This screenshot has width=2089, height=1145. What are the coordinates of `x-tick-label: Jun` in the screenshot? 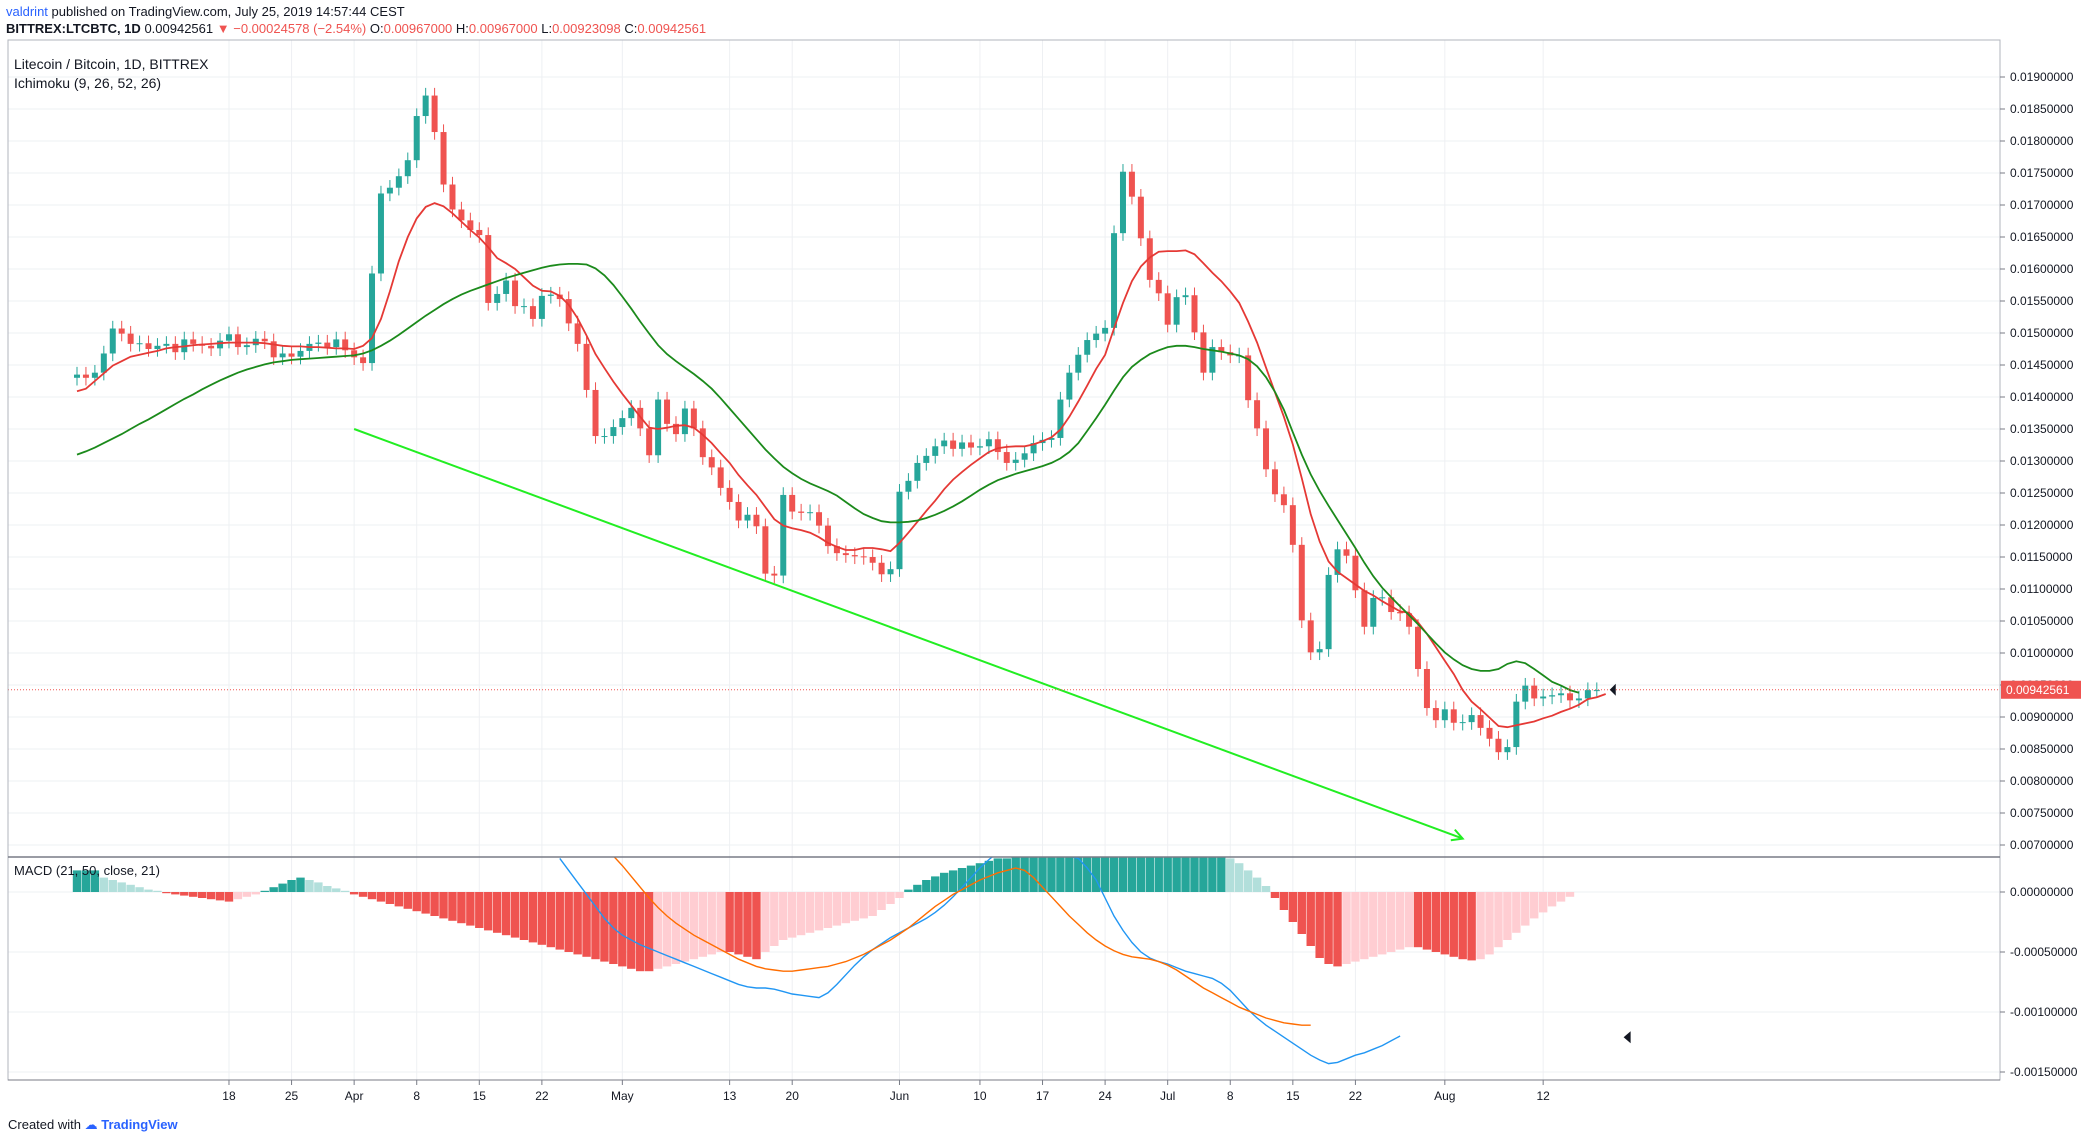 It's located at (899, 1096).